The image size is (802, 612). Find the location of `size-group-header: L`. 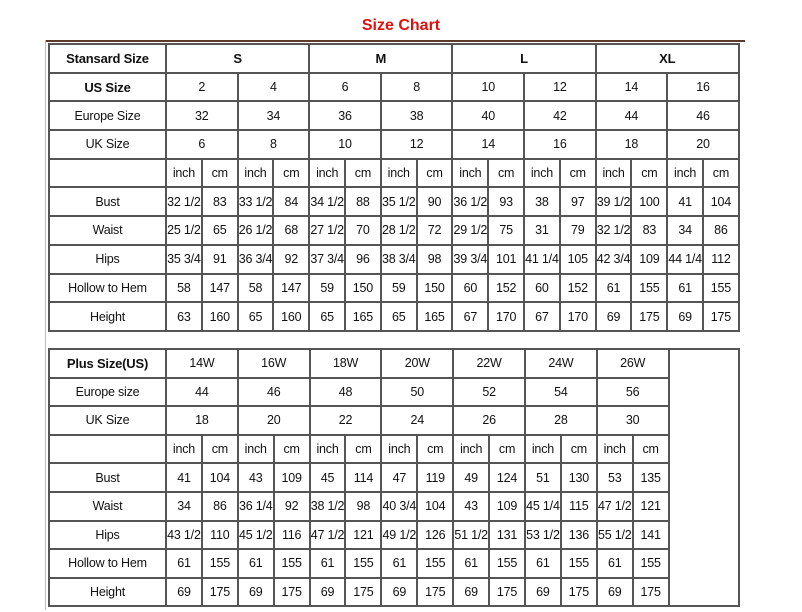

size-group-header: L is located at coordinates (524, 58).